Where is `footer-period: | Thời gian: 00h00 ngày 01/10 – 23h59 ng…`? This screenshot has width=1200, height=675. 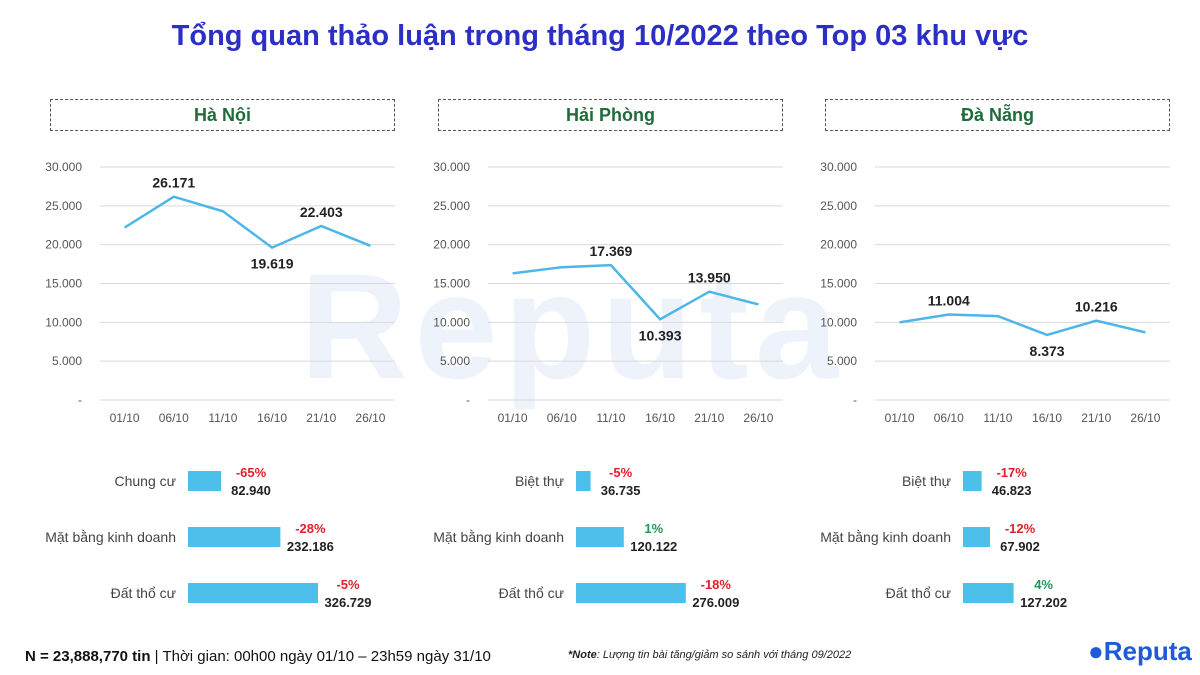 footer-period: | Thời gian: 00h00 ngày 01/10 – 23h59 ng… is located at coordinates (320, 656).